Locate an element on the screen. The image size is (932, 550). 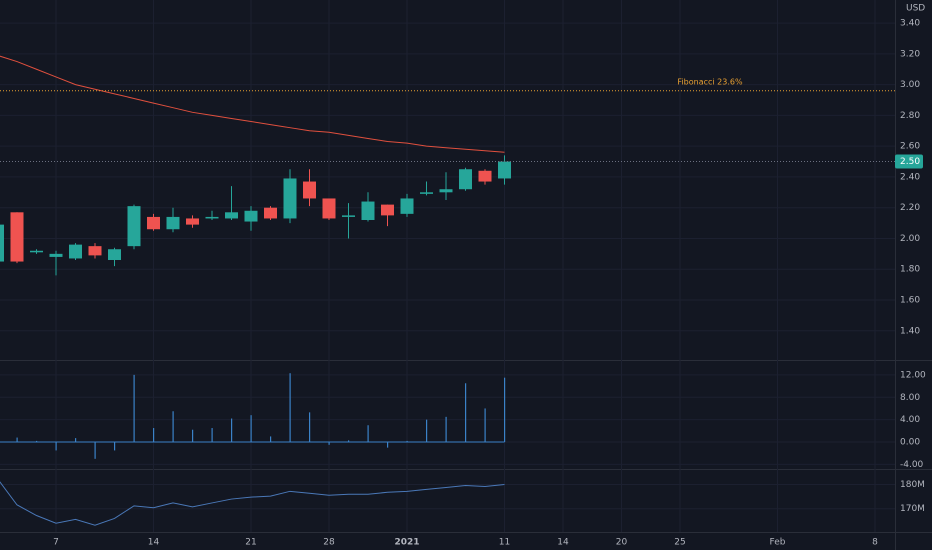
y-tick-label: 170M is located at coordinates (912, 509).